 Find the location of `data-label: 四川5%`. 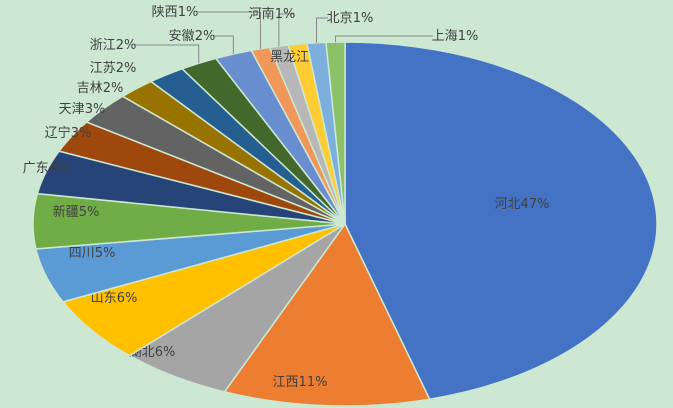

data-label: 四川5% is located at coordinates (92, 253).